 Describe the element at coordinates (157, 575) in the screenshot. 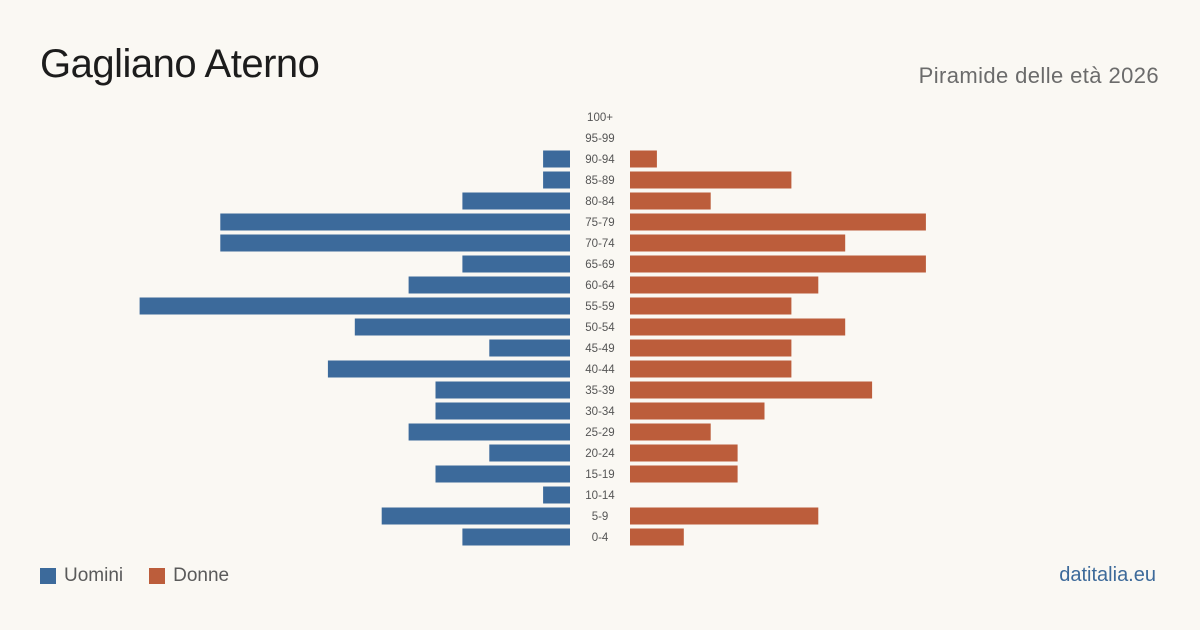

I see `legend-swatch-women` at that location.